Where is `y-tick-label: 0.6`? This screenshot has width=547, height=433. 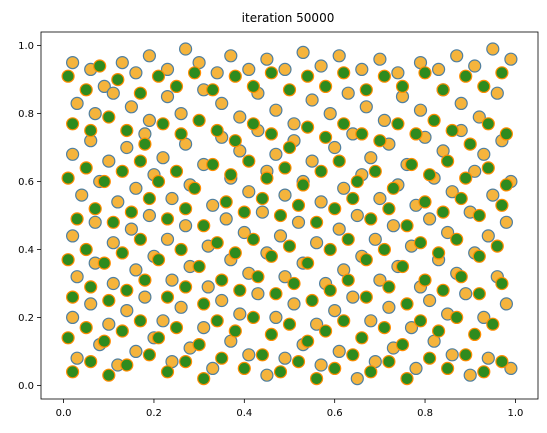
y-tick-label: 0.6 is located at coordinates (26, 182).